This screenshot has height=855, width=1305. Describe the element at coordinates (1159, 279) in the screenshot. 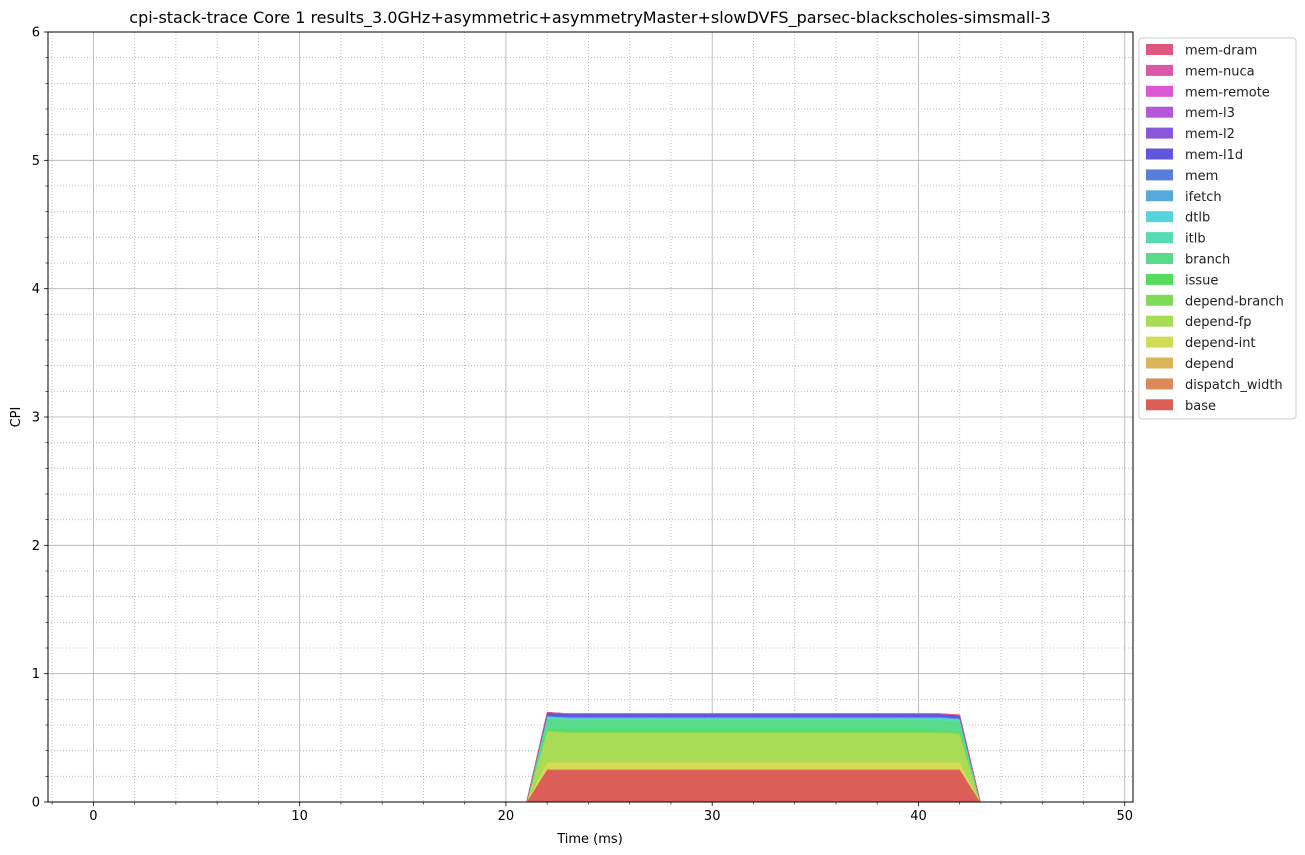

I see `legend-swatch-issue` at that location.